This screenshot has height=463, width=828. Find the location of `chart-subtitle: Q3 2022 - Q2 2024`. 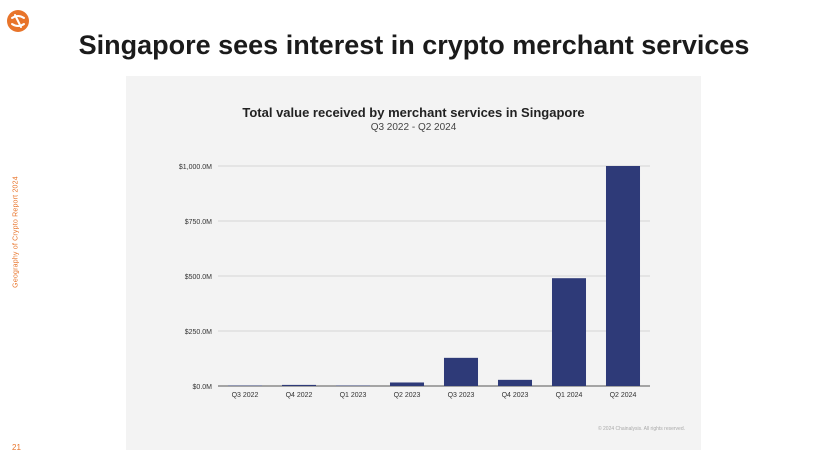

chart-subtitle: Q3 2022 - Q2 2024 is located at coordinates (413, 127).